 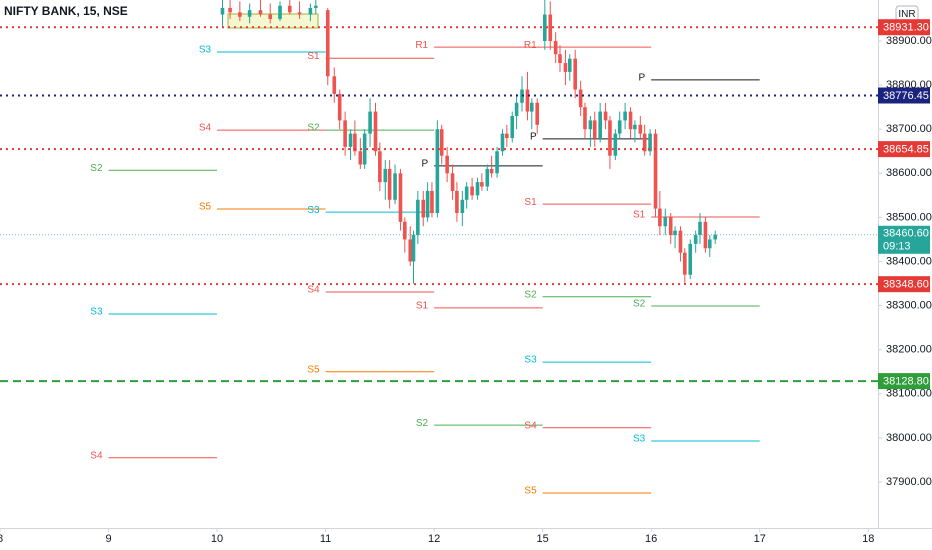 What do you see at coordinates (217, 539) in the screenshot?
I see `x-tick-label: 10` at bounding box center [217, 539].